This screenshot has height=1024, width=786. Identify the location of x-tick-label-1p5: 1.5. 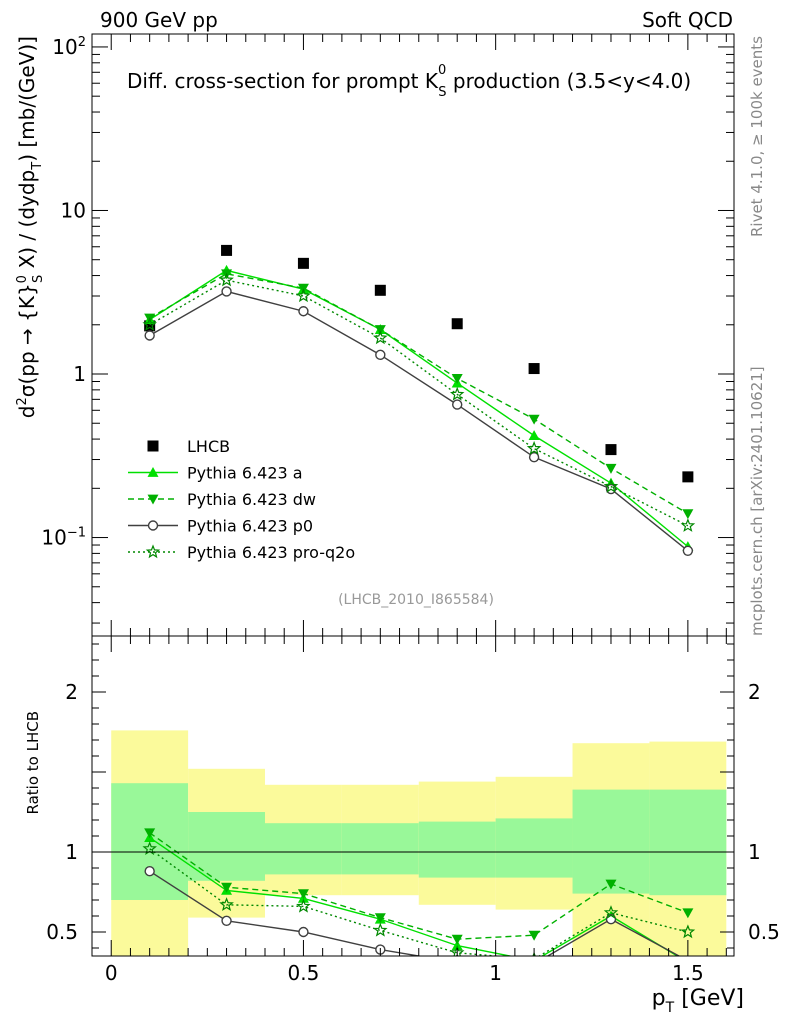
(688, 973).